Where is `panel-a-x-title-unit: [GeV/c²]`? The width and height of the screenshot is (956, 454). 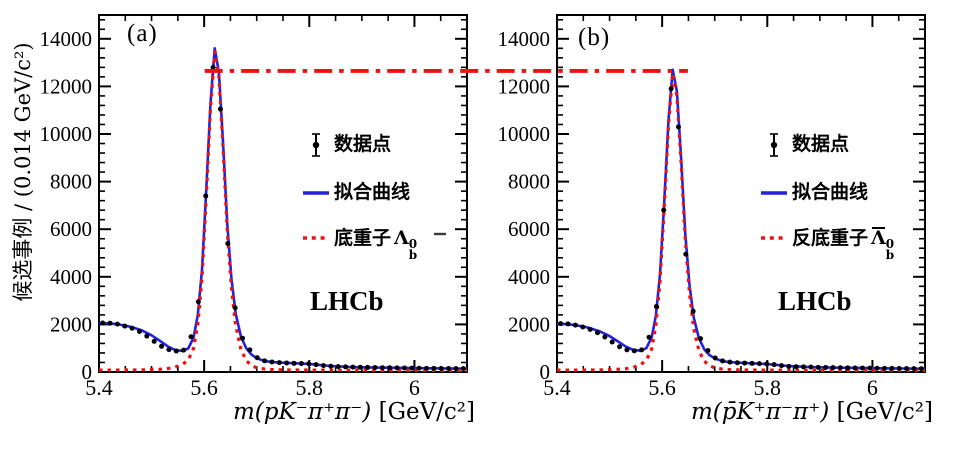
panel-a-x-title-unit: [GeV/c²] is located at coordinates (423, 412).